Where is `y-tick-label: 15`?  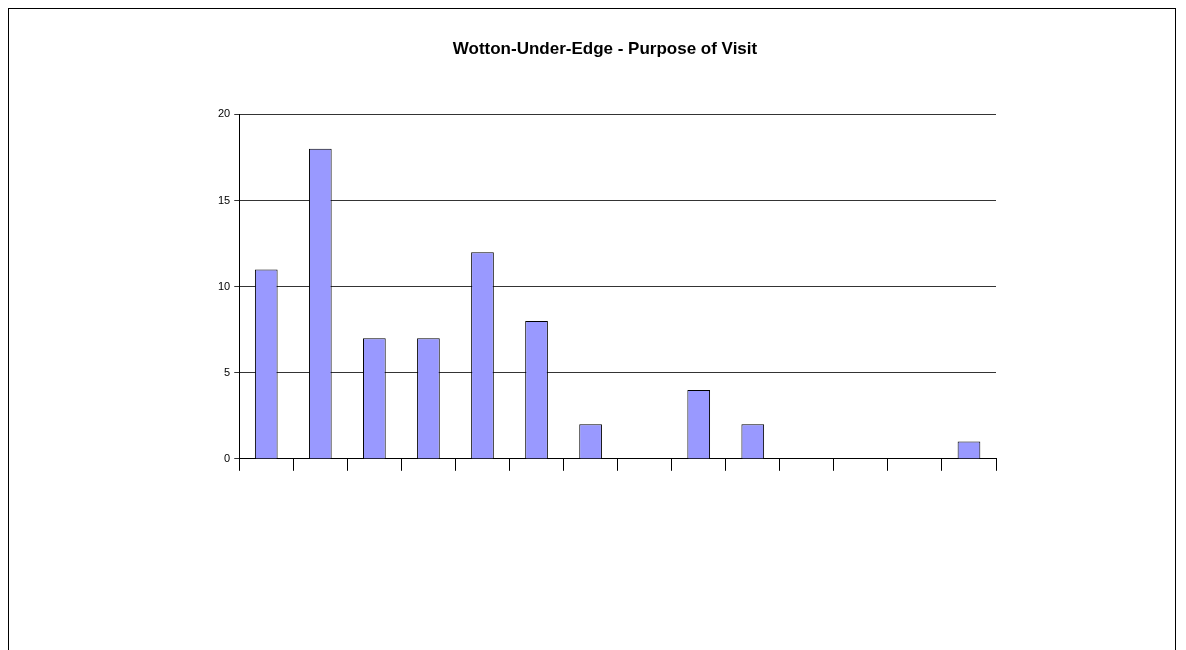
y-tick-label: 15 is located at coordinates (224, 199).